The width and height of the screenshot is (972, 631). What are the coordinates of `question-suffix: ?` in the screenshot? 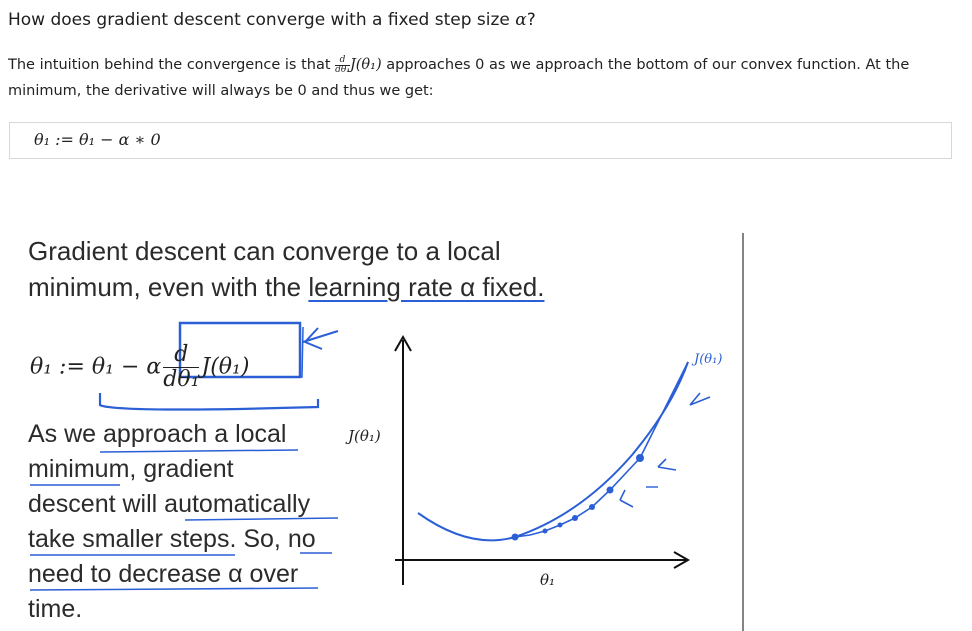 It's located at (531, 20).